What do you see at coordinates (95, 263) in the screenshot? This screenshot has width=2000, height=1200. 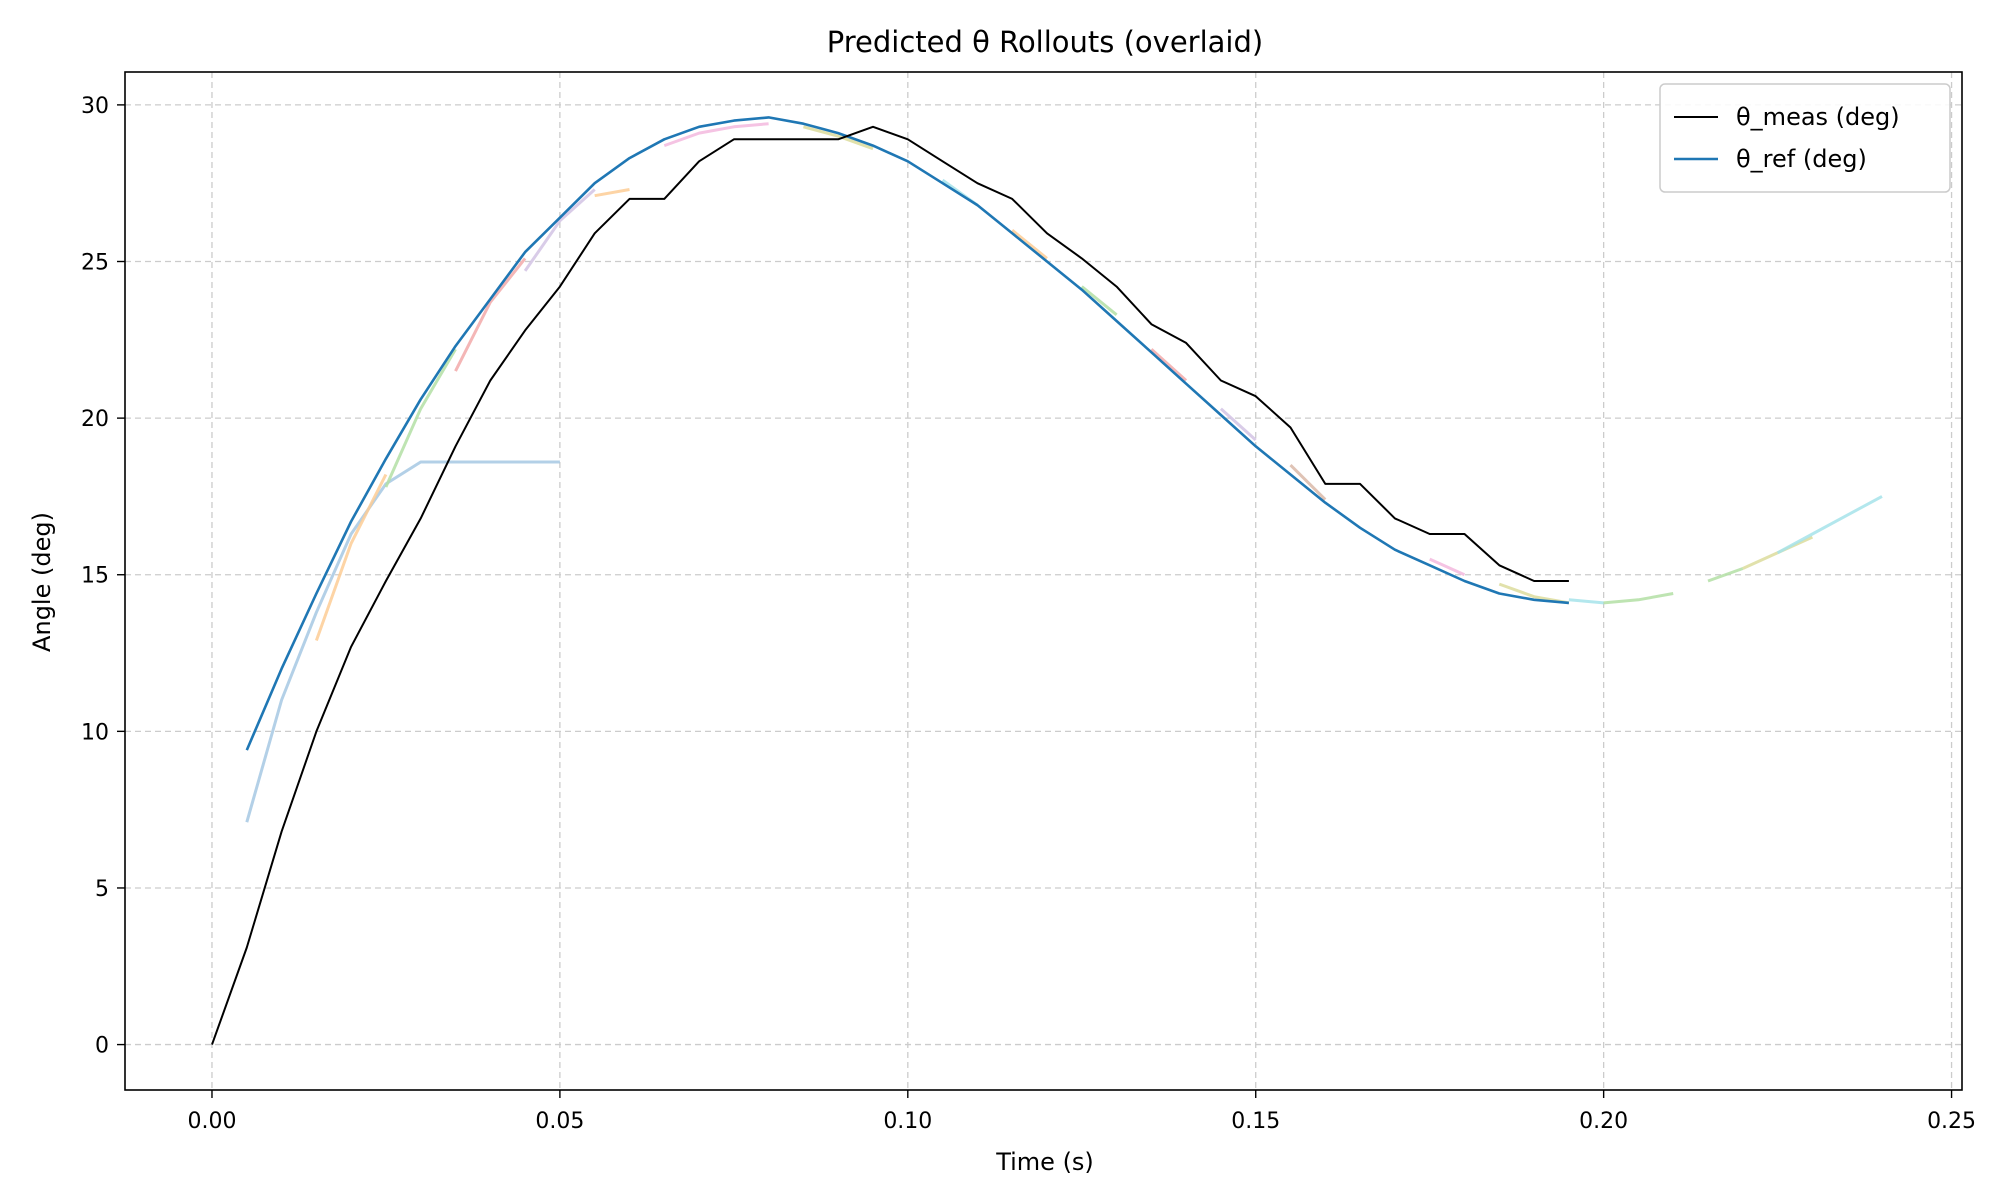 I see `y-tick-label: 25` at bounding box center [95, 263].